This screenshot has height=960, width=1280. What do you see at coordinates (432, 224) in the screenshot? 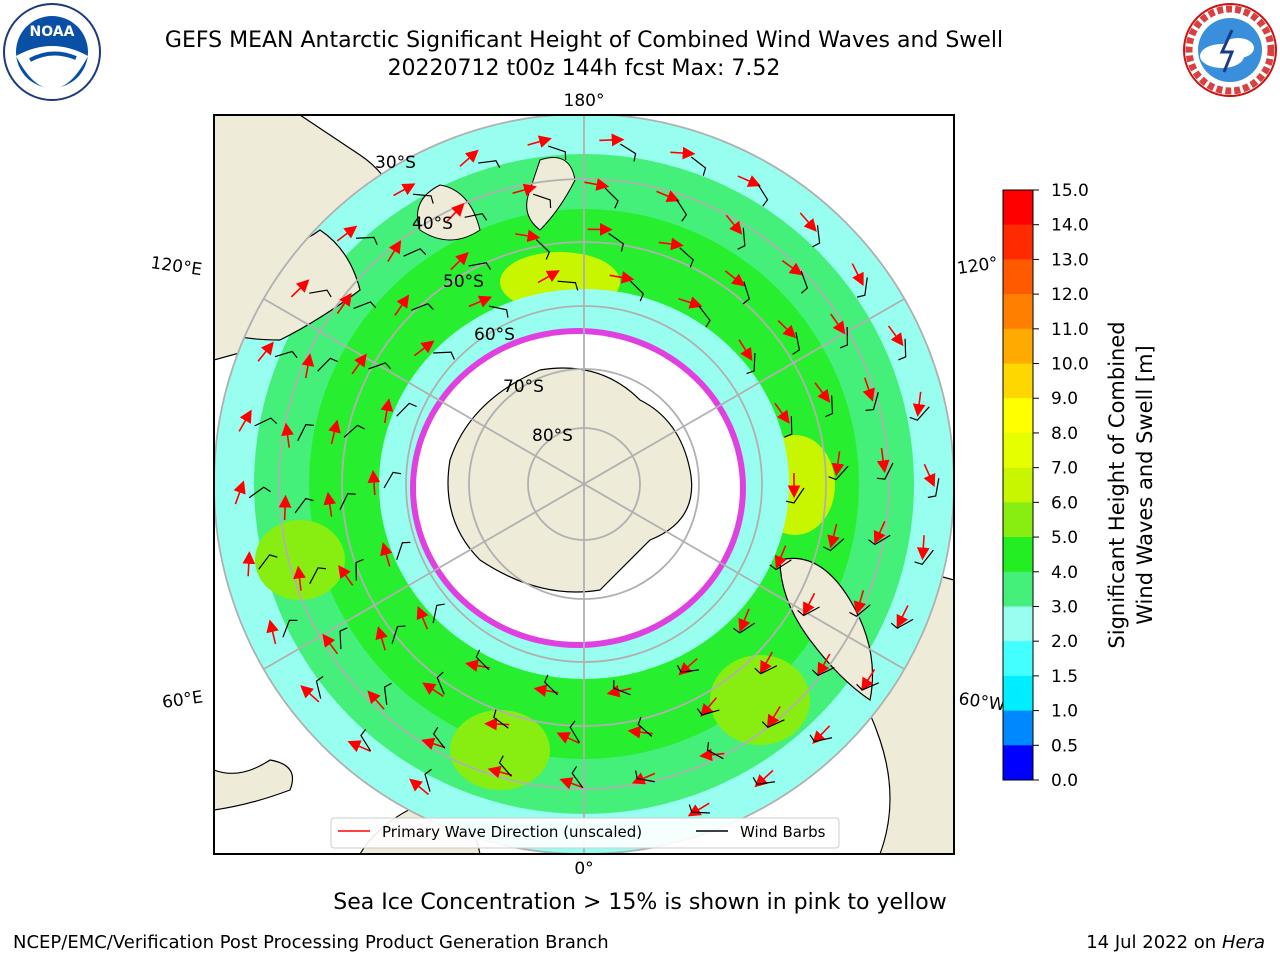
I see `lat-label-40s: 40°S` at bounding box center [432, 224].